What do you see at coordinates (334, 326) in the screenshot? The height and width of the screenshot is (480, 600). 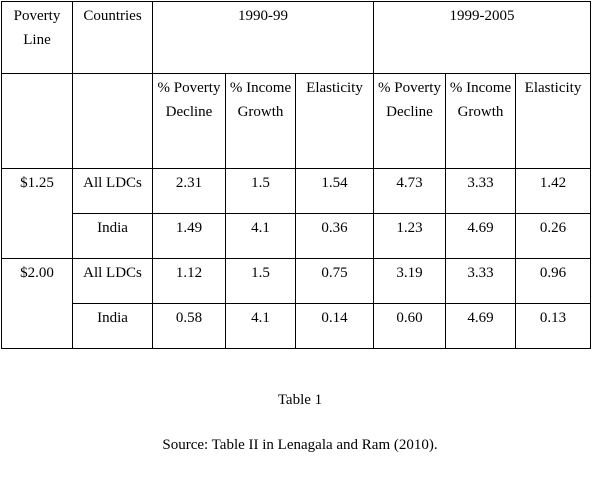 I see `value-cell: 0.14` at bounding box center [334, 326].